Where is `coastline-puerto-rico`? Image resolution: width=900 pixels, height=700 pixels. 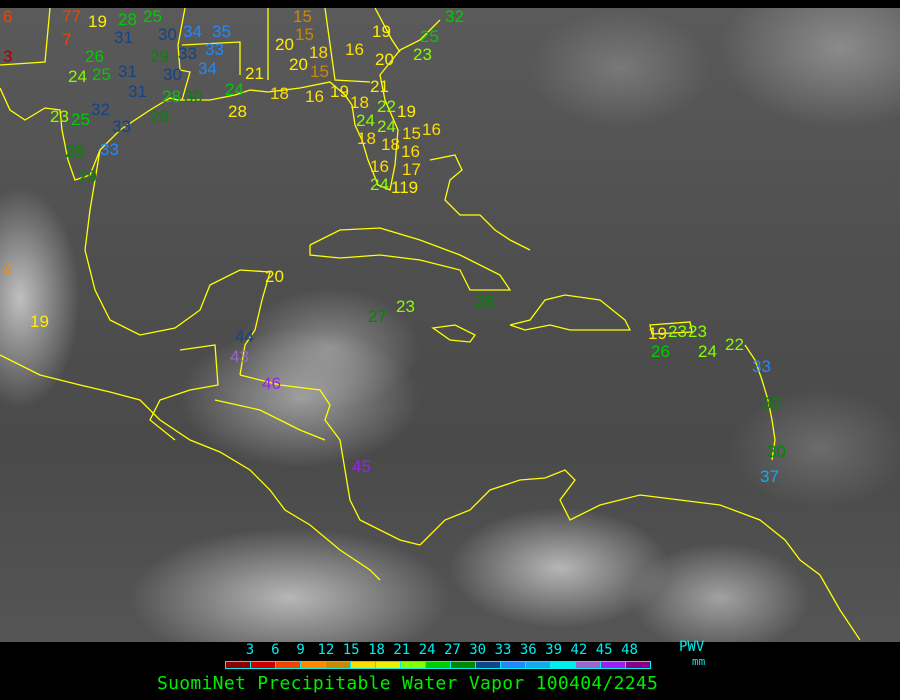 coastline-puerto-rico is located at coordinates (671, 328).